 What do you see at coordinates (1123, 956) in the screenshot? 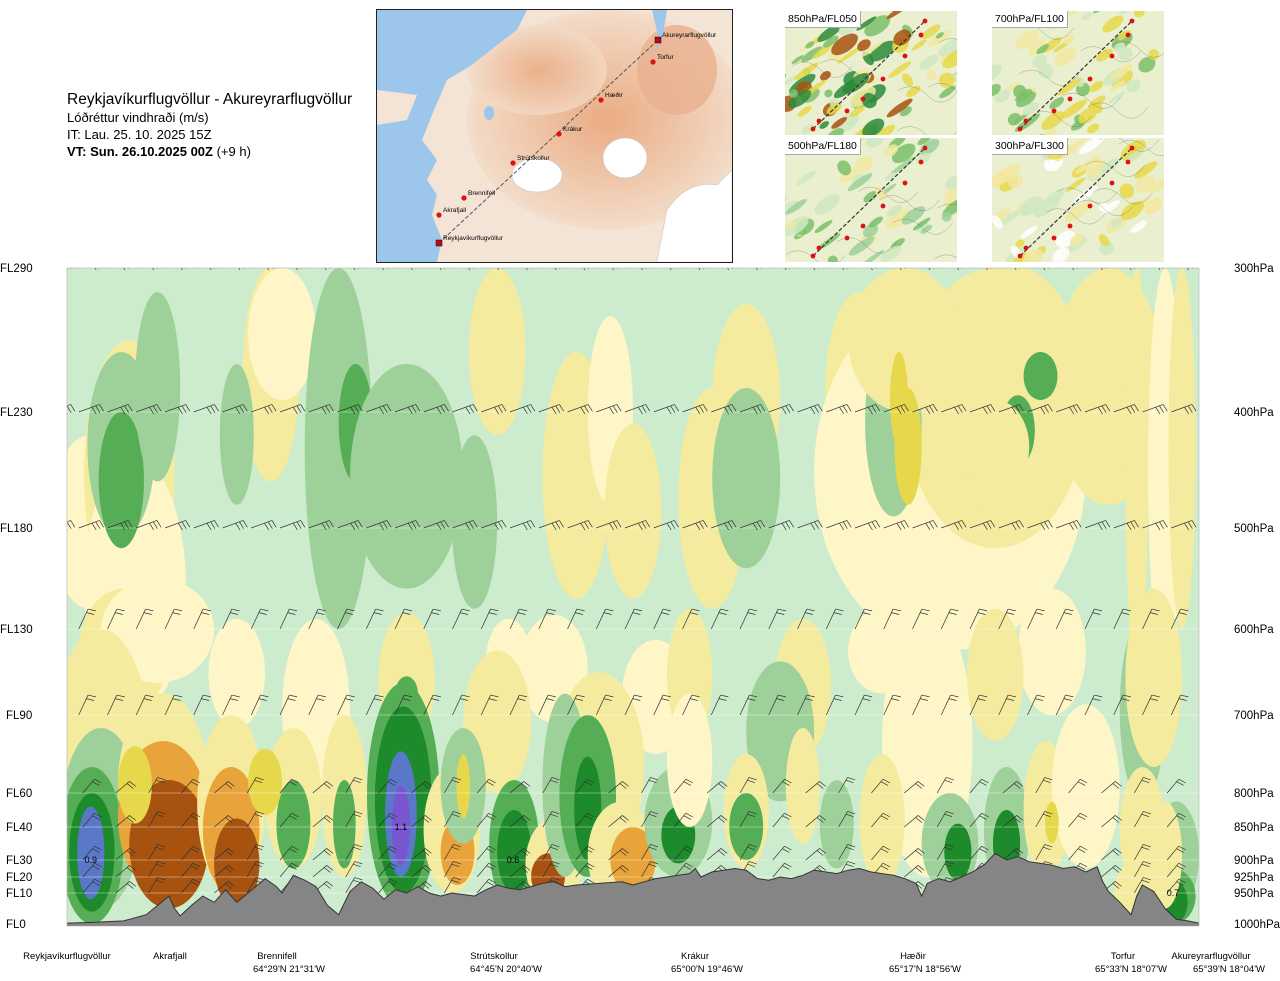
I see `station-name: Torfur` at bounding box center [1123, 956].